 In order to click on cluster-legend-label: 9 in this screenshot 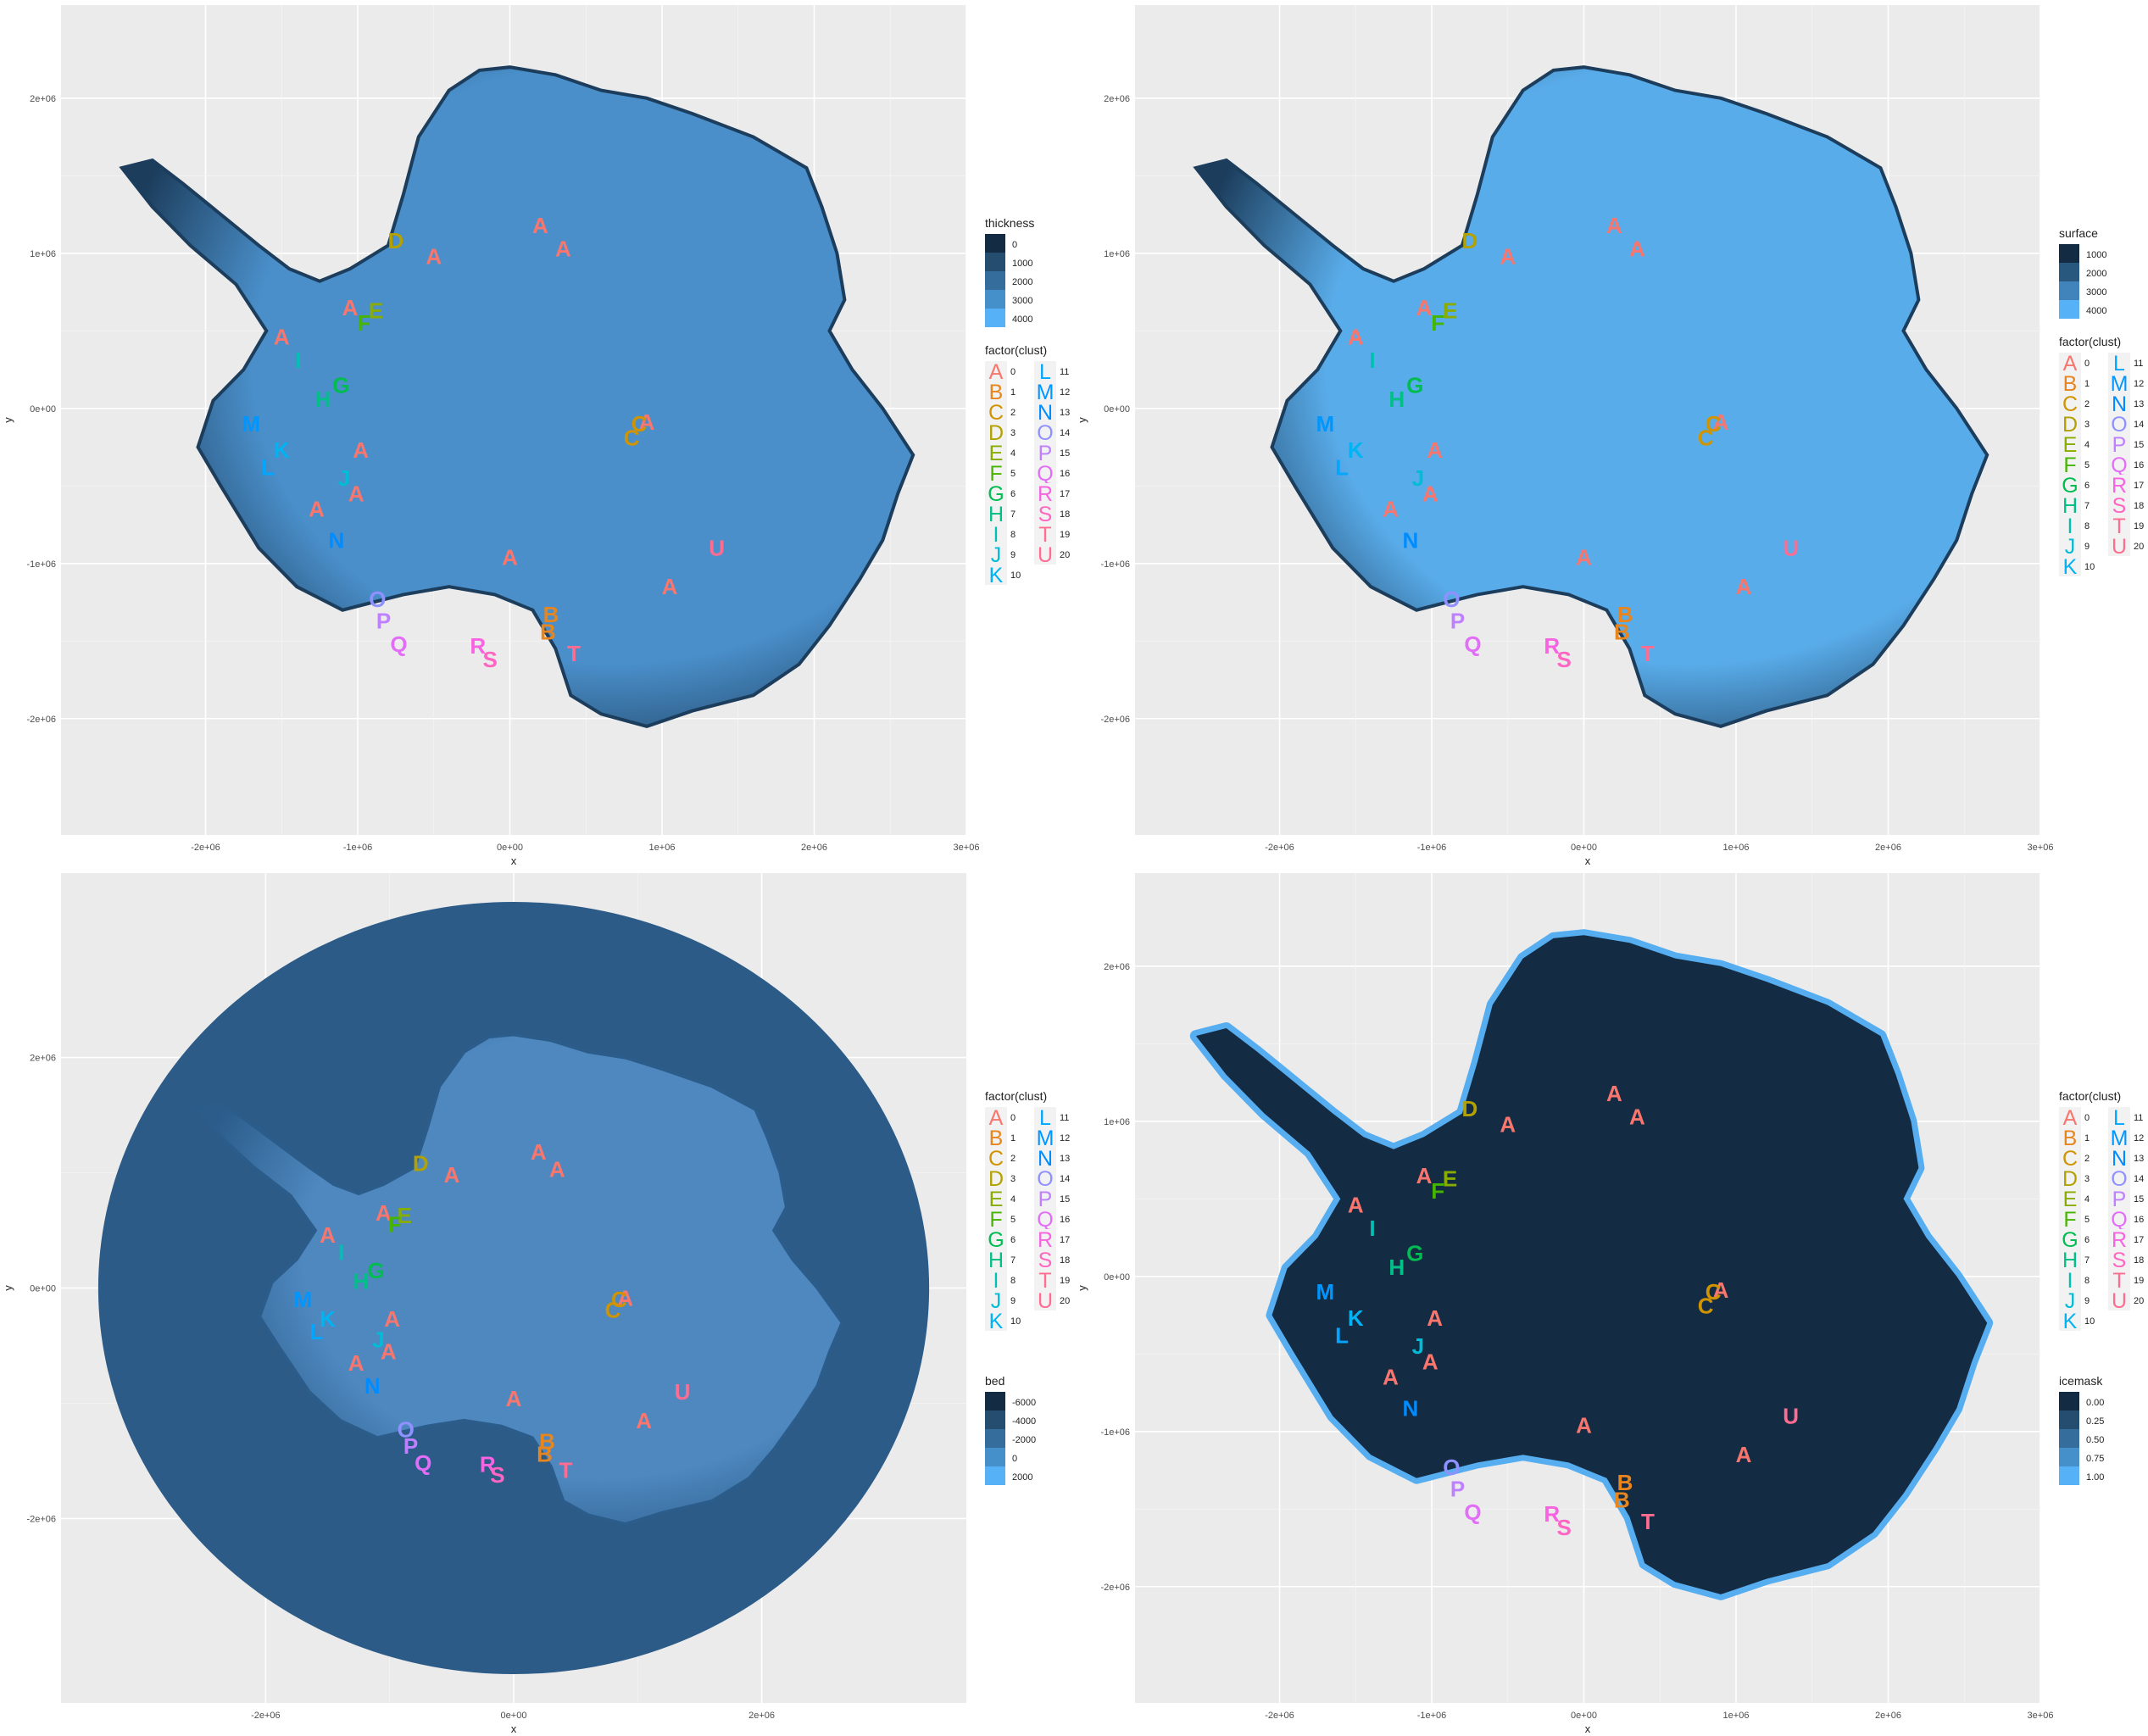, I will do `click(1013, 555)`.